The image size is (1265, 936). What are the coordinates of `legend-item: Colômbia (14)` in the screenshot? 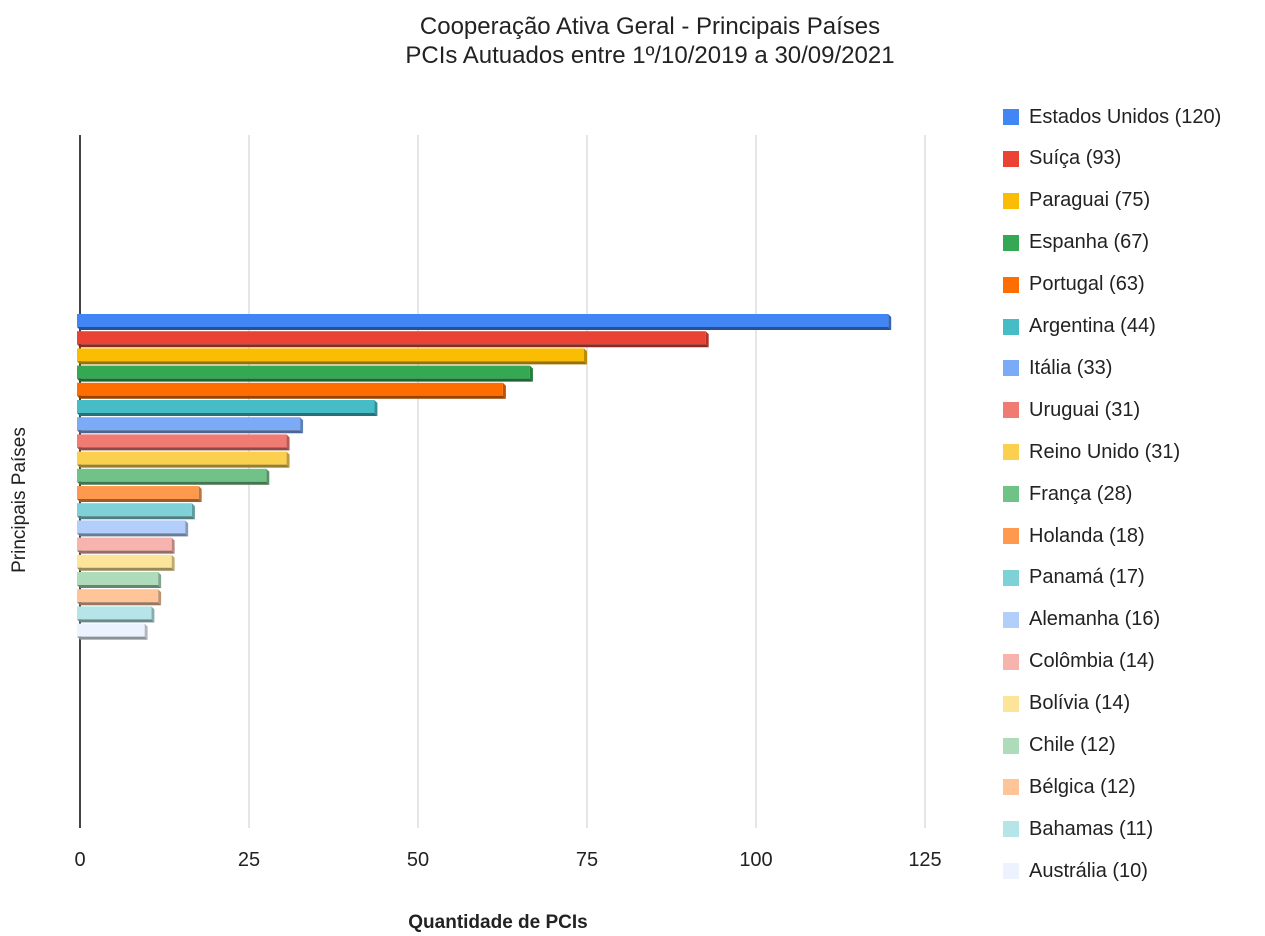 It's located at (1079, 662).